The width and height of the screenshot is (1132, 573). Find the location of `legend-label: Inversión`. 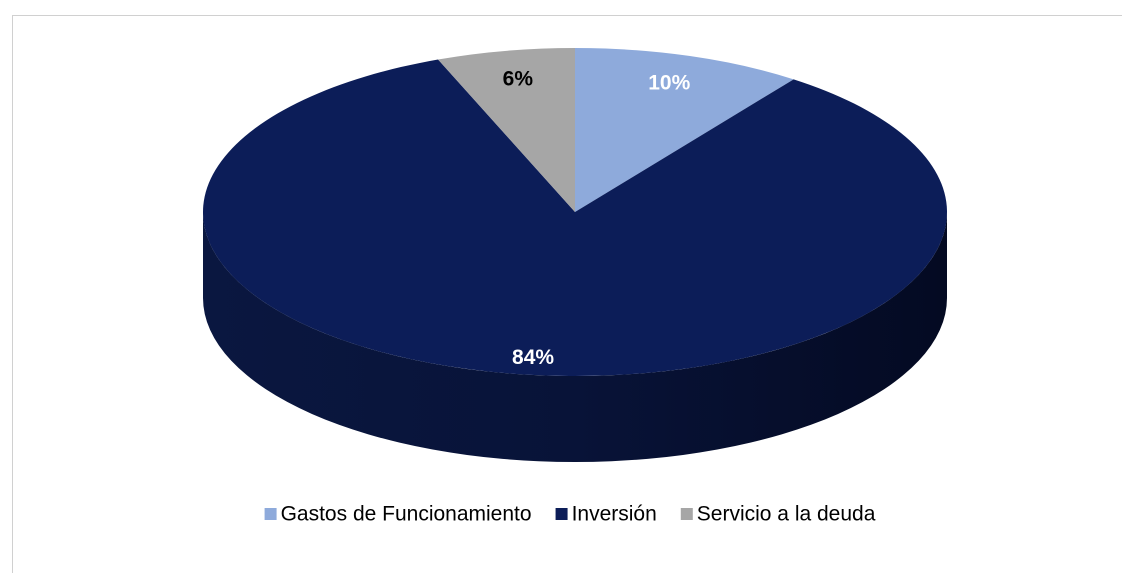

legend-label: Inversión is located at coordinates (614, 514).